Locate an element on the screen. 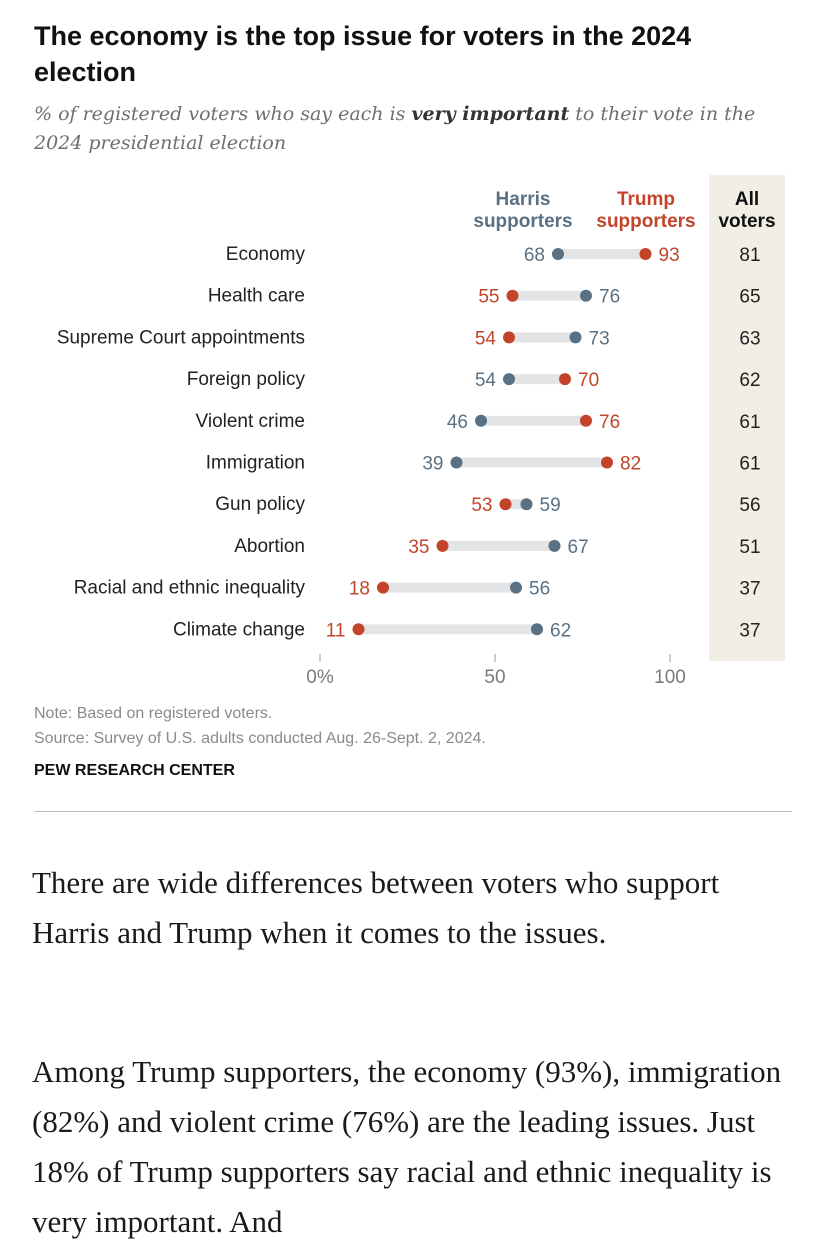 The height and width of the screenshot is (1255, 828). trump-value-label: 53 is located at coordinates (481, 505).